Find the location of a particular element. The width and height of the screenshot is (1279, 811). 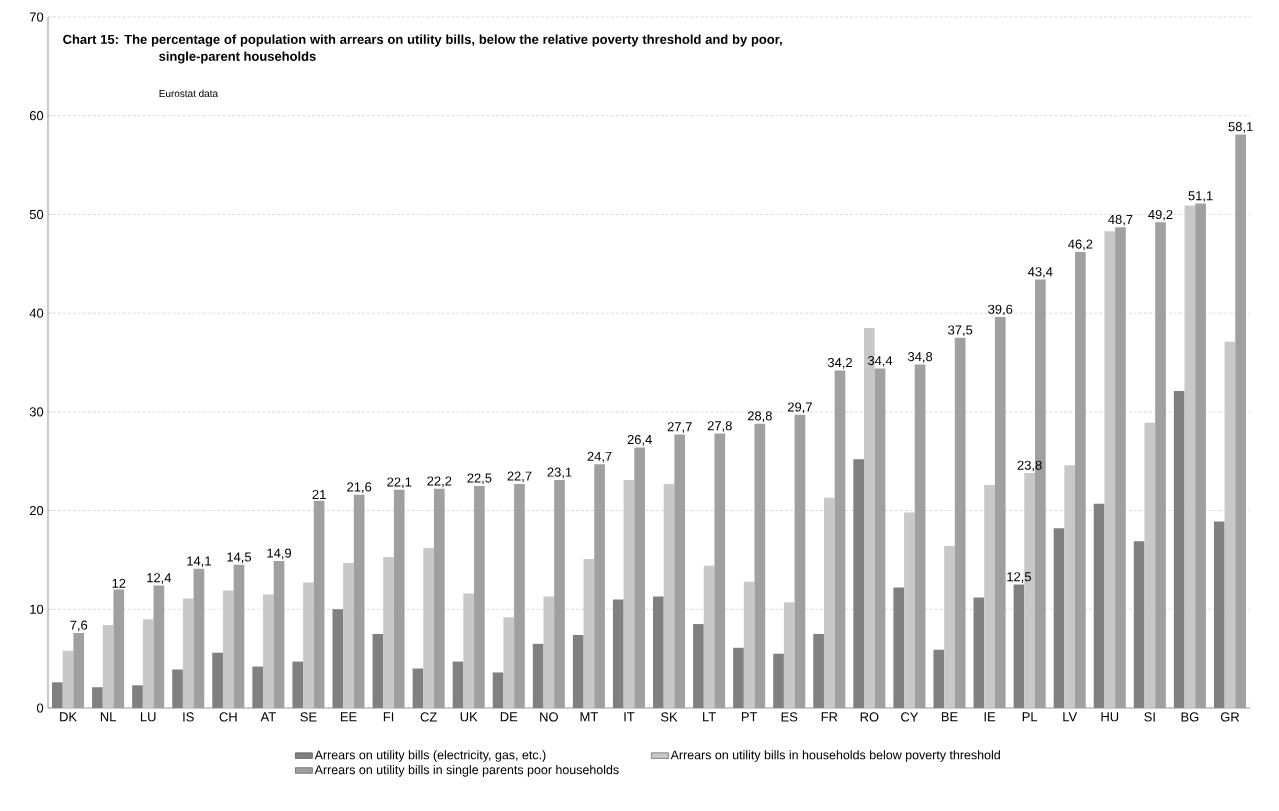

x-tick-label: SE is located at coordinates (308, 717).